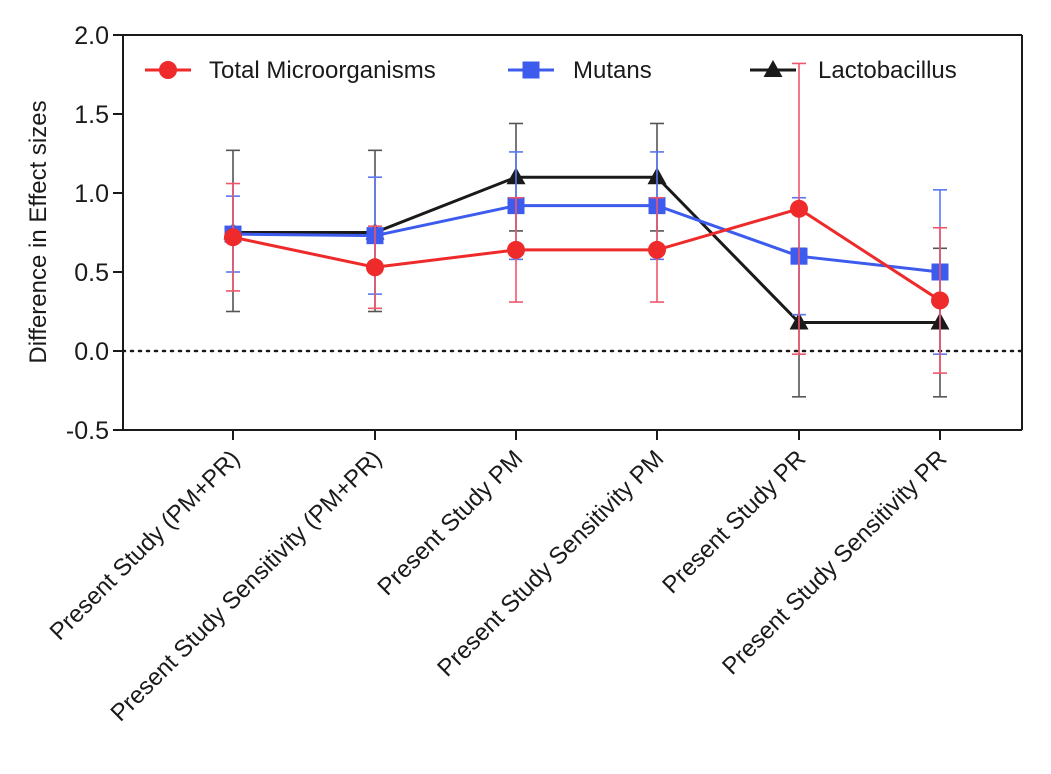  What do you see at coordinates (91, 36) in the screenshot?
I see `y-tick-label: 2.0` at bounding box center [91, 36].